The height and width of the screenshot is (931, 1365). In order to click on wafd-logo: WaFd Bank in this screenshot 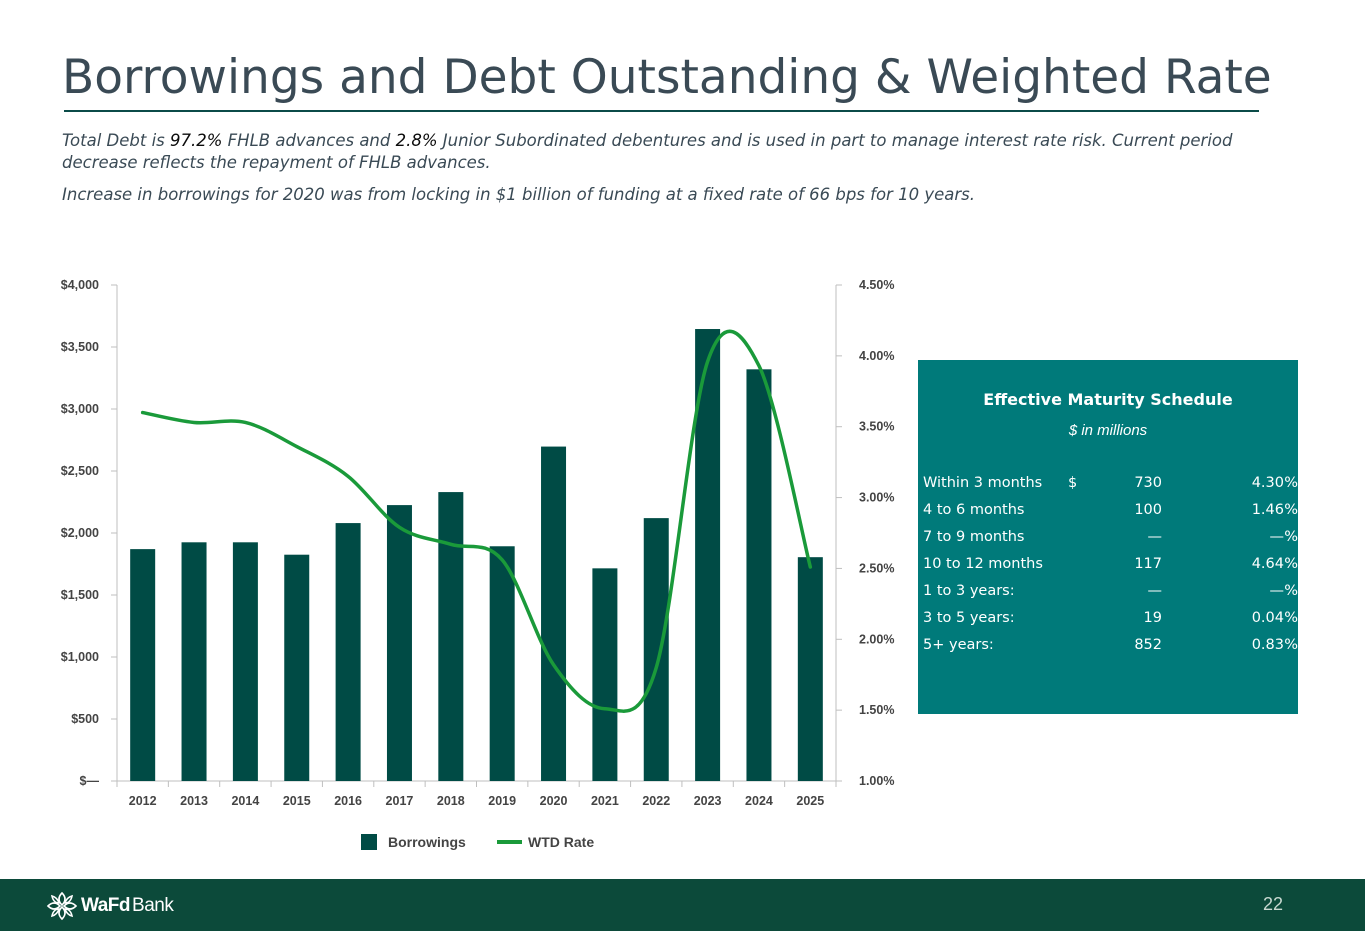, I will do `click(110, 906)`.